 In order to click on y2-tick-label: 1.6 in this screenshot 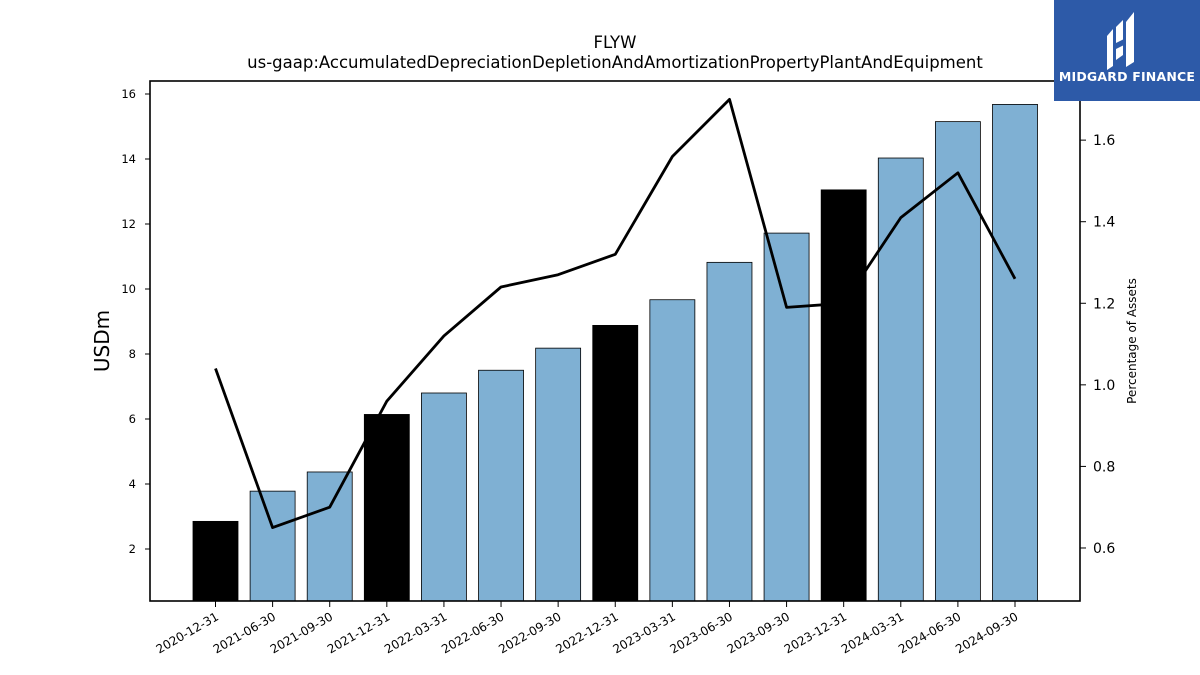, I will do `click(1104, 141)`.